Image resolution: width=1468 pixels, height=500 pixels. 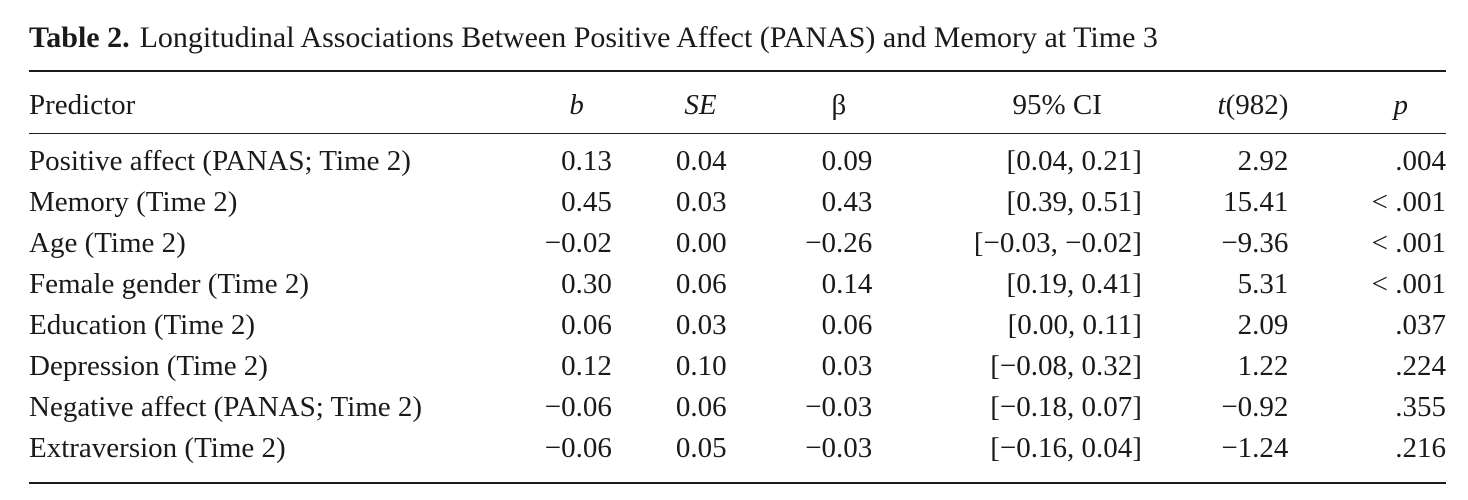 What do you see at coordinates (142, 325) in the screenshot?
I see `cell-predictor: Education (Time 2)` at bounding box center [142, 325].